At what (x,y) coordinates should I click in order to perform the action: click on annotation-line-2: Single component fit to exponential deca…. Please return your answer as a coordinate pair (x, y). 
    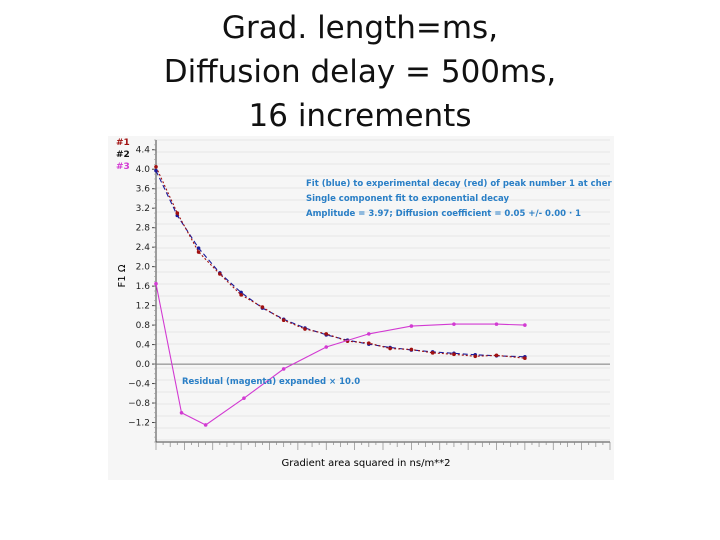
    Looking at the image, I should click on (408, 199).